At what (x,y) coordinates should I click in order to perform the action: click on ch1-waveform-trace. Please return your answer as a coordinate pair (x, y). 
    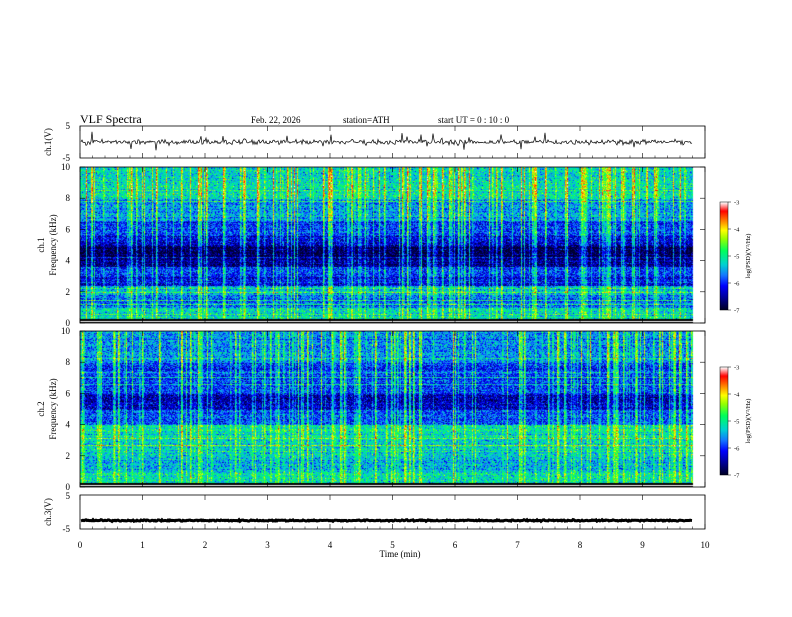
    Looking at the image, I should click on (386, 141).